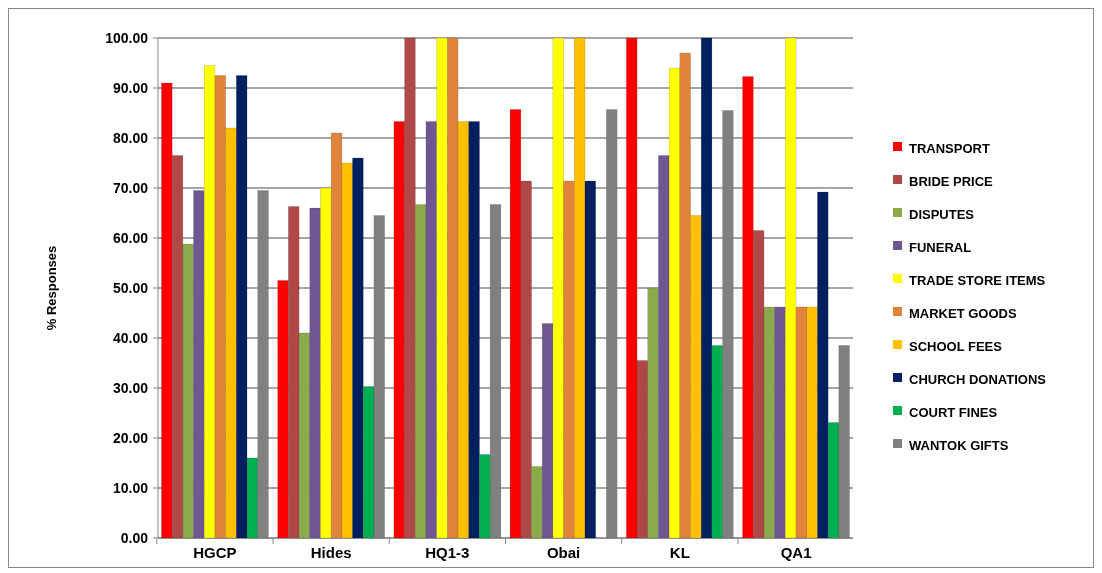 The width and height of the screenshot is (1102, 573). What do you see at coordinates (963, 313) in the screenshot?
I see `legend-label: MARKET GOODS` at bounding box center [963, 313].